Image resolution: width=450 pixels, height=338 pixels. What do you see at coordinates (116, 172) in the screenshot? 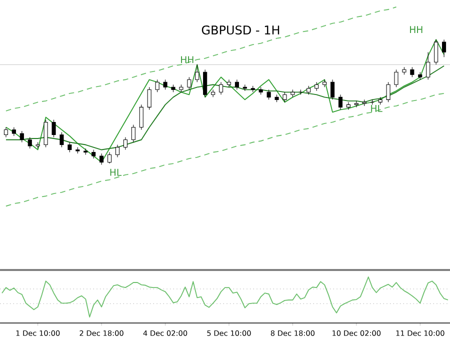
I see `text: HL` at bounding box center [116, 172].